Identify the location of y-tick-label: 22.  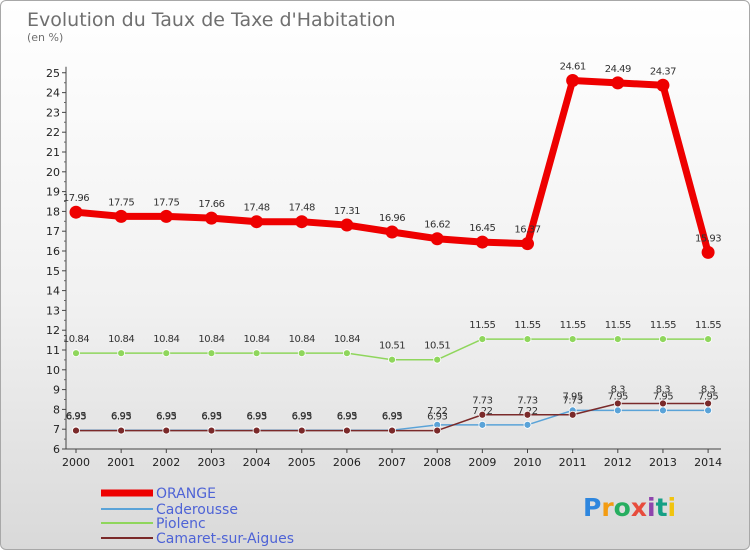
(53, 132).